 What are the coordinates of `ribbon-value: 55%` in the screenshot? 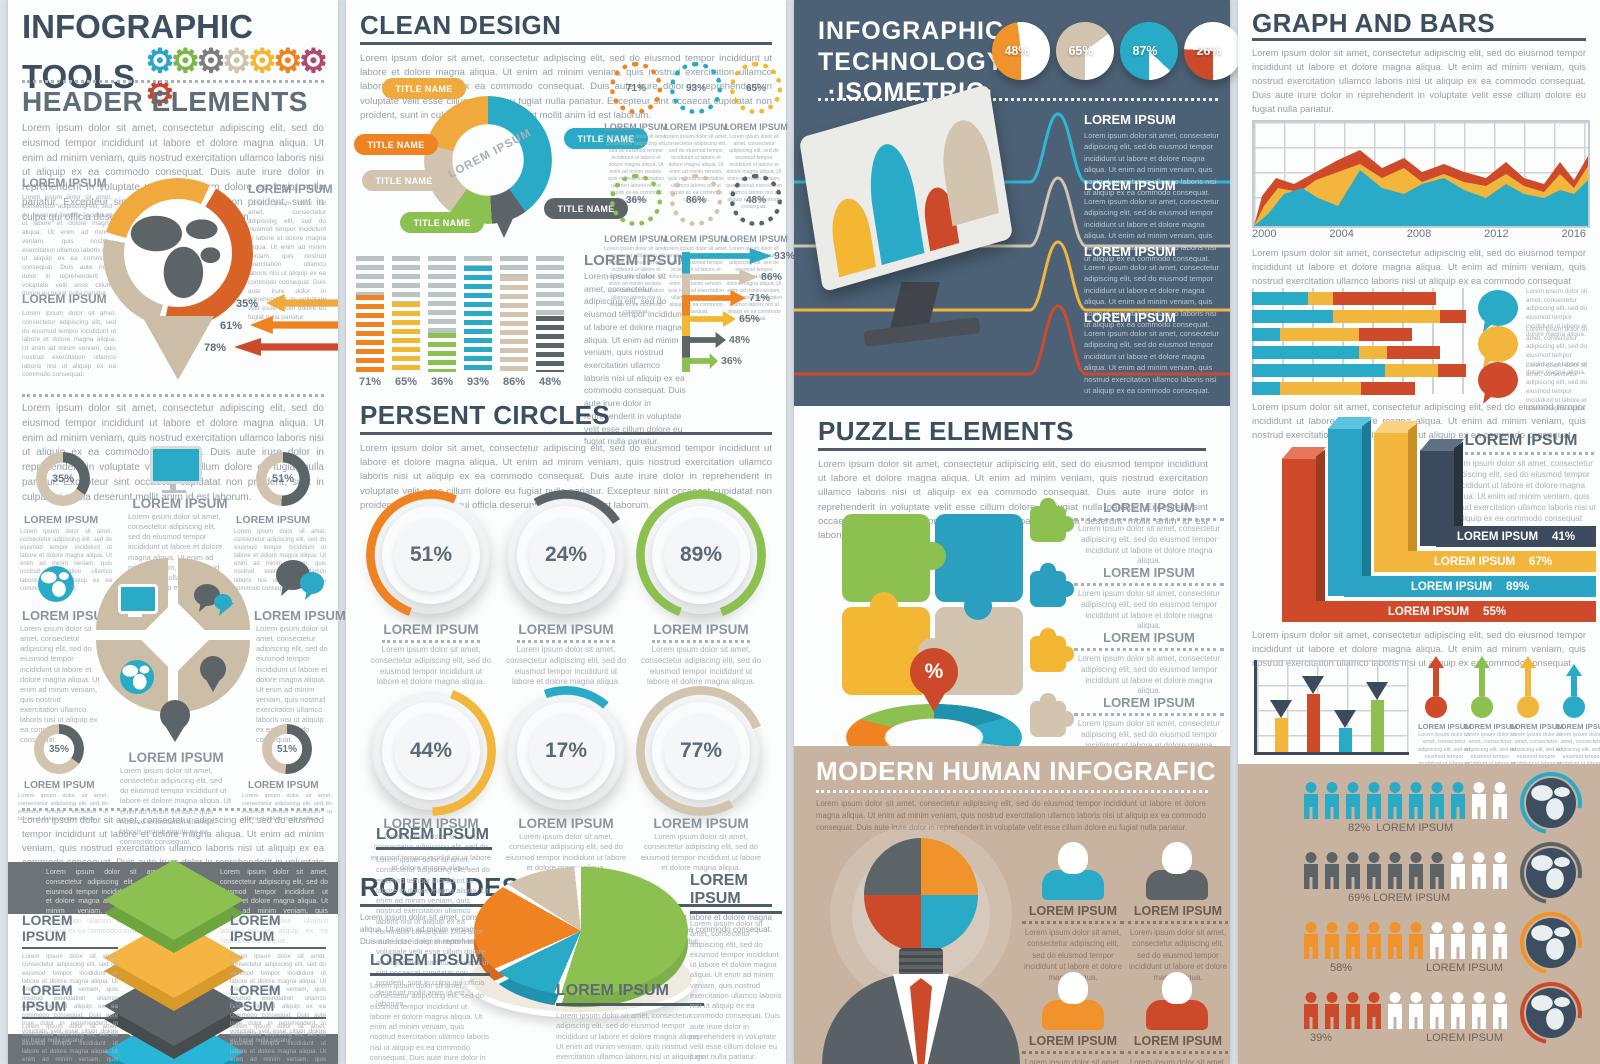 It's located at (1495, 611).